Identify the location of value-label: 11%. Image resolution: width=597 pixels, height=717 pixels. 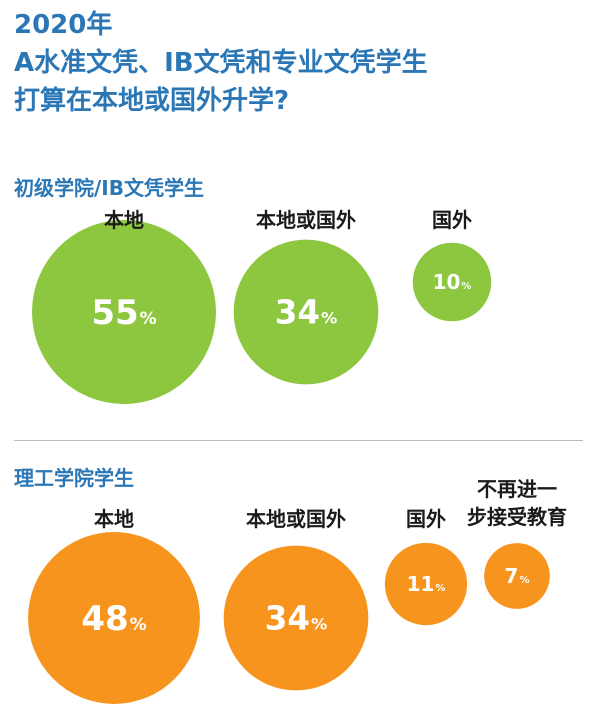
(426, 584).